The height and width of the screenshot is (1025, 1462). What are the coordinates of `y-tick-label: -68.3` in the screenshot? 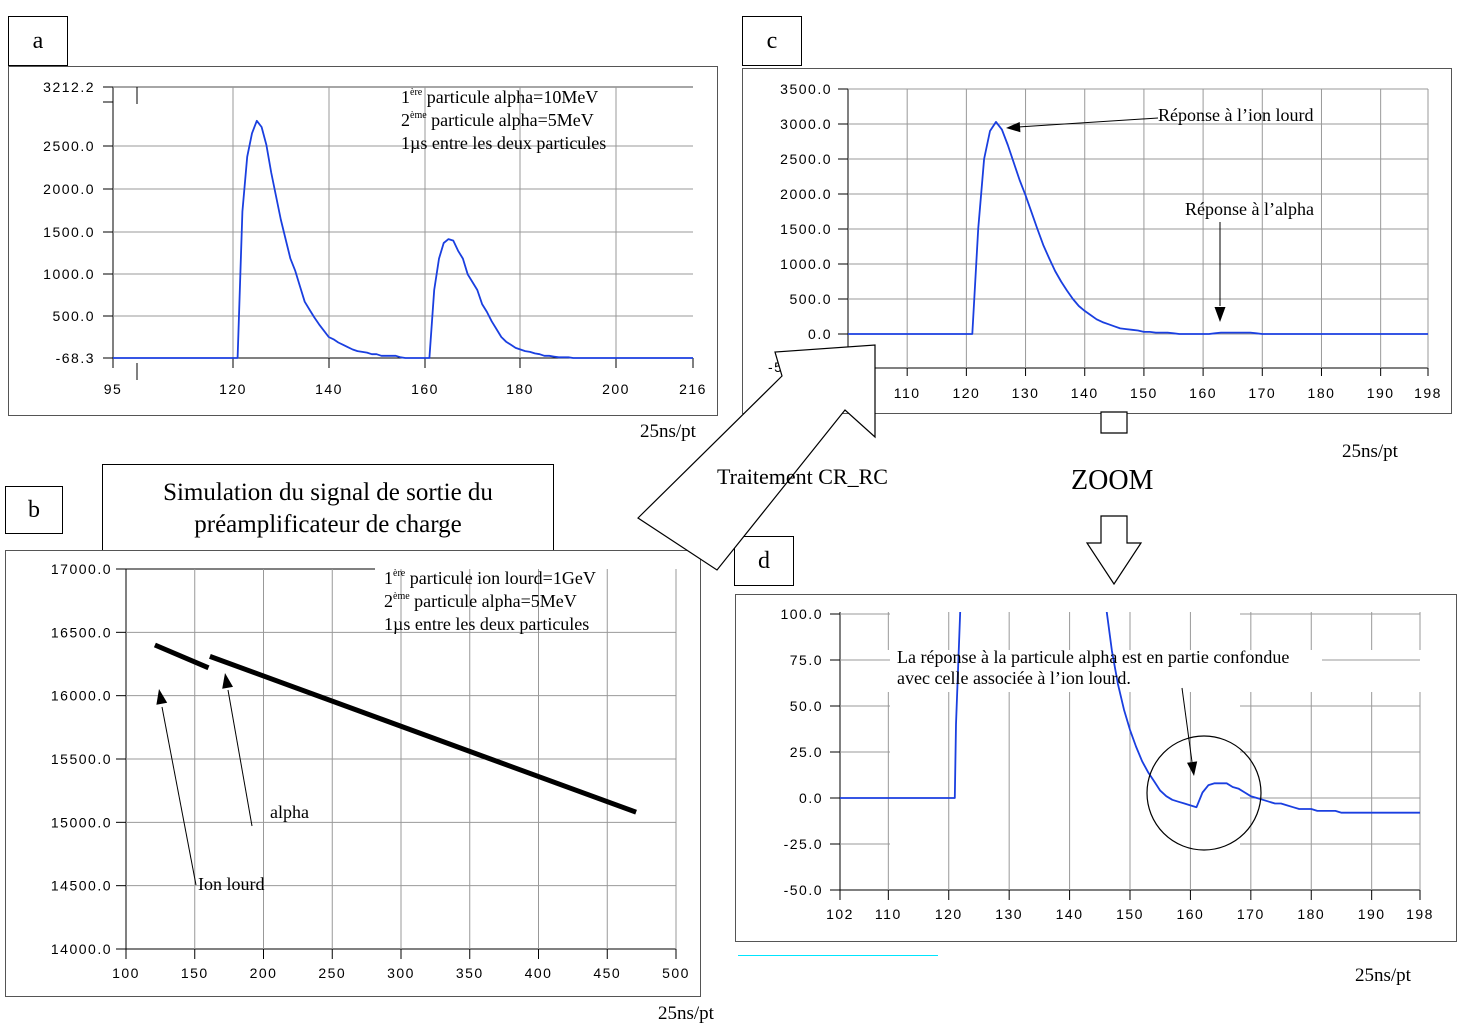 It's located at (75, 358).